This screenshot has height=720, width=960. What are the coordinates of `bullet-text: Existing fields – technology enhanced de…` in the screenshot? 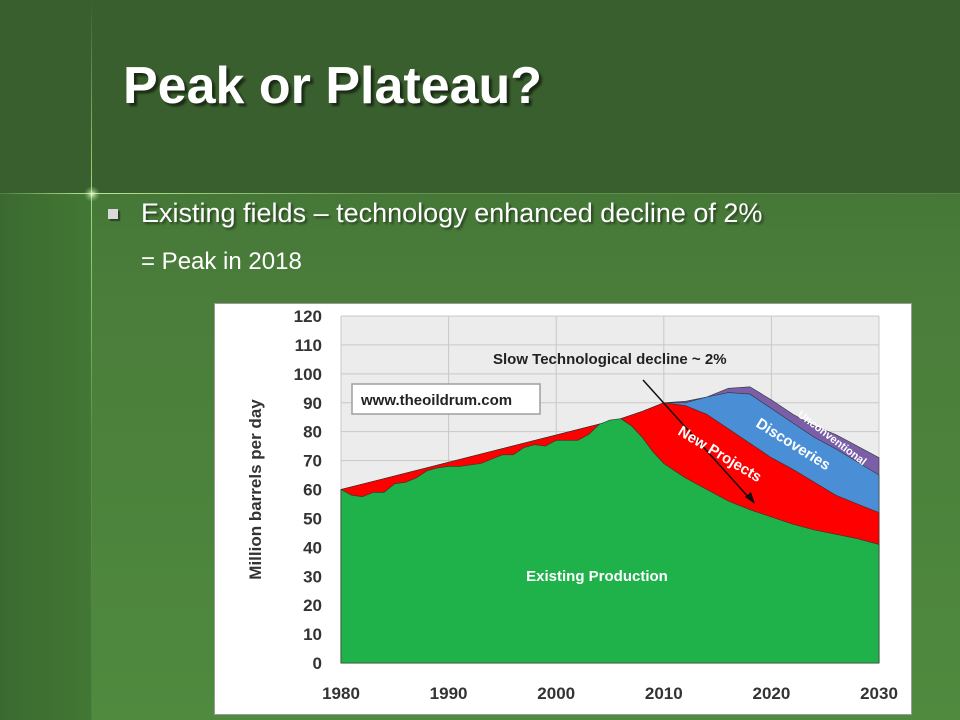 It's located at (452, 213).